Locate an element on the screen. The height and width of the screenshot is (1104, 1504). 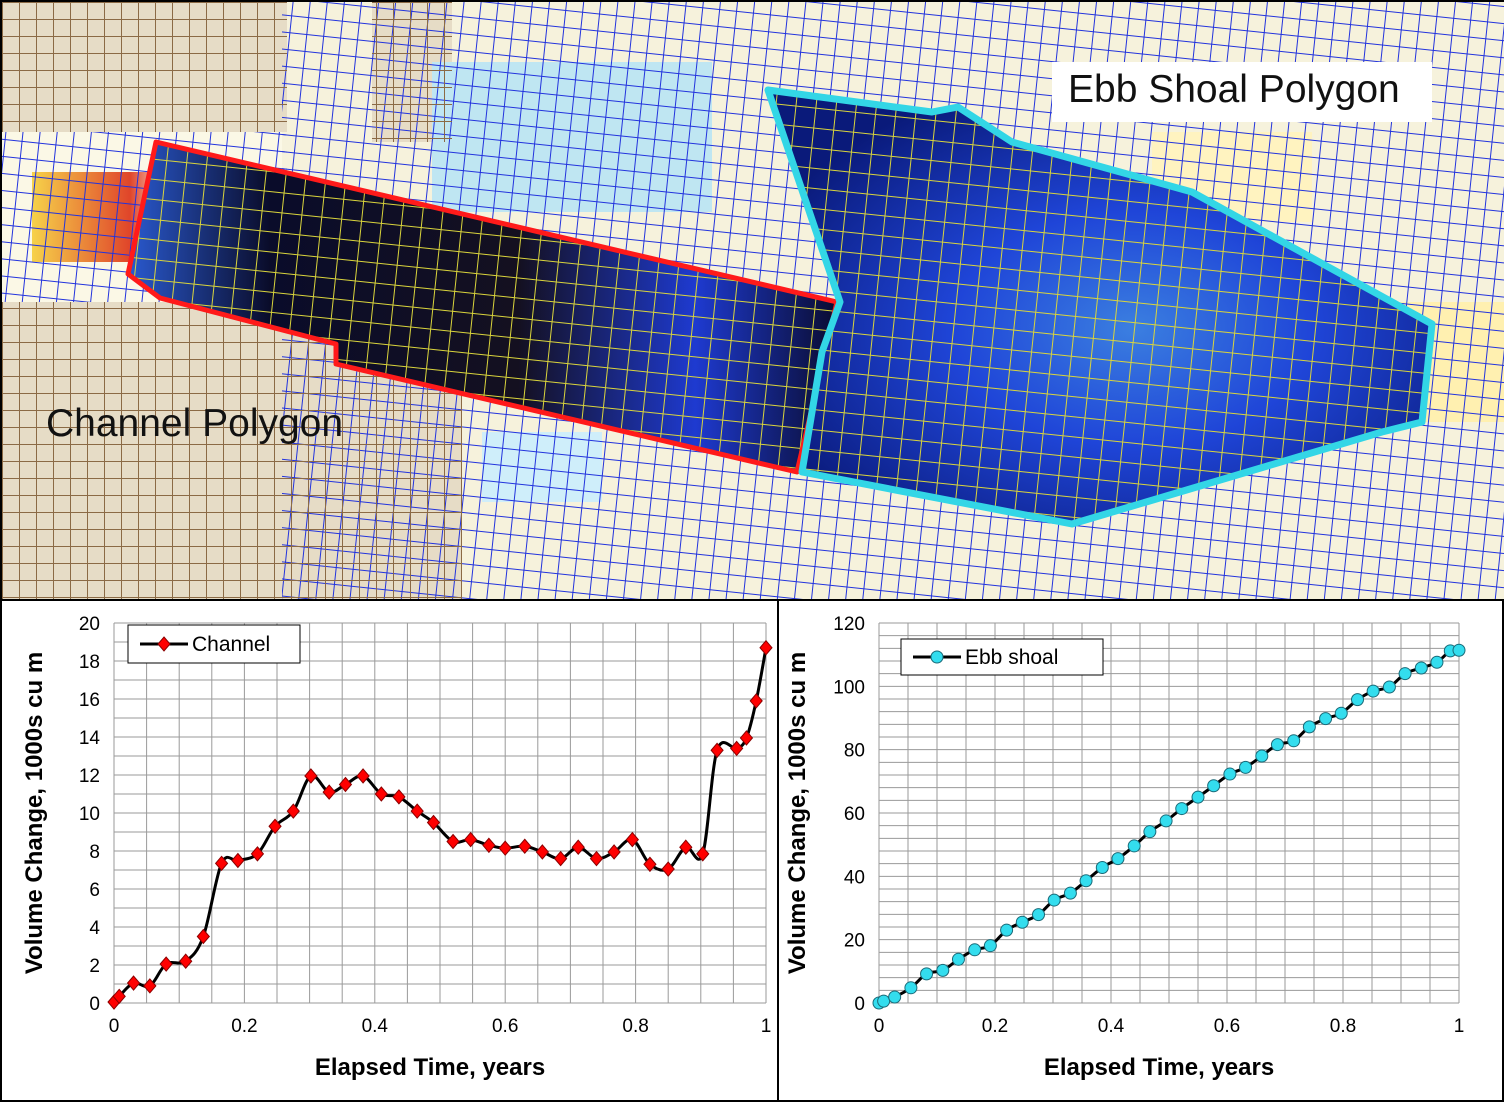
channel-legend-box is located at coordinates (214, 644).